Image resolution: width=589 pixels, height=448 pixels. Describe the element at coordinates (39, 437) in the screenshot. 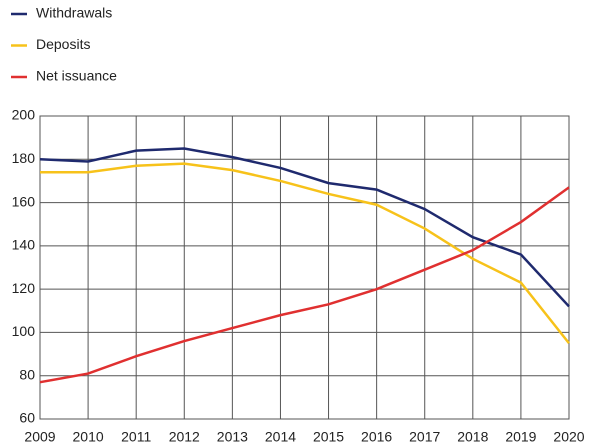

I see `x-tick-label: 2009` at that location.